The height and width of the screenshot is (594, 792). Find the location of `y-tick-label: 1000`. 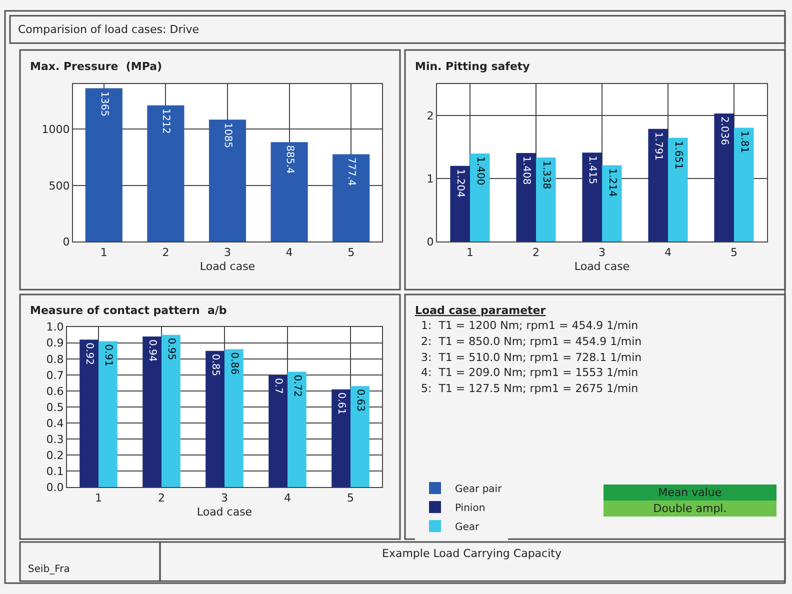

y-tick-label: 1000 is located at coordinates (56, 129).